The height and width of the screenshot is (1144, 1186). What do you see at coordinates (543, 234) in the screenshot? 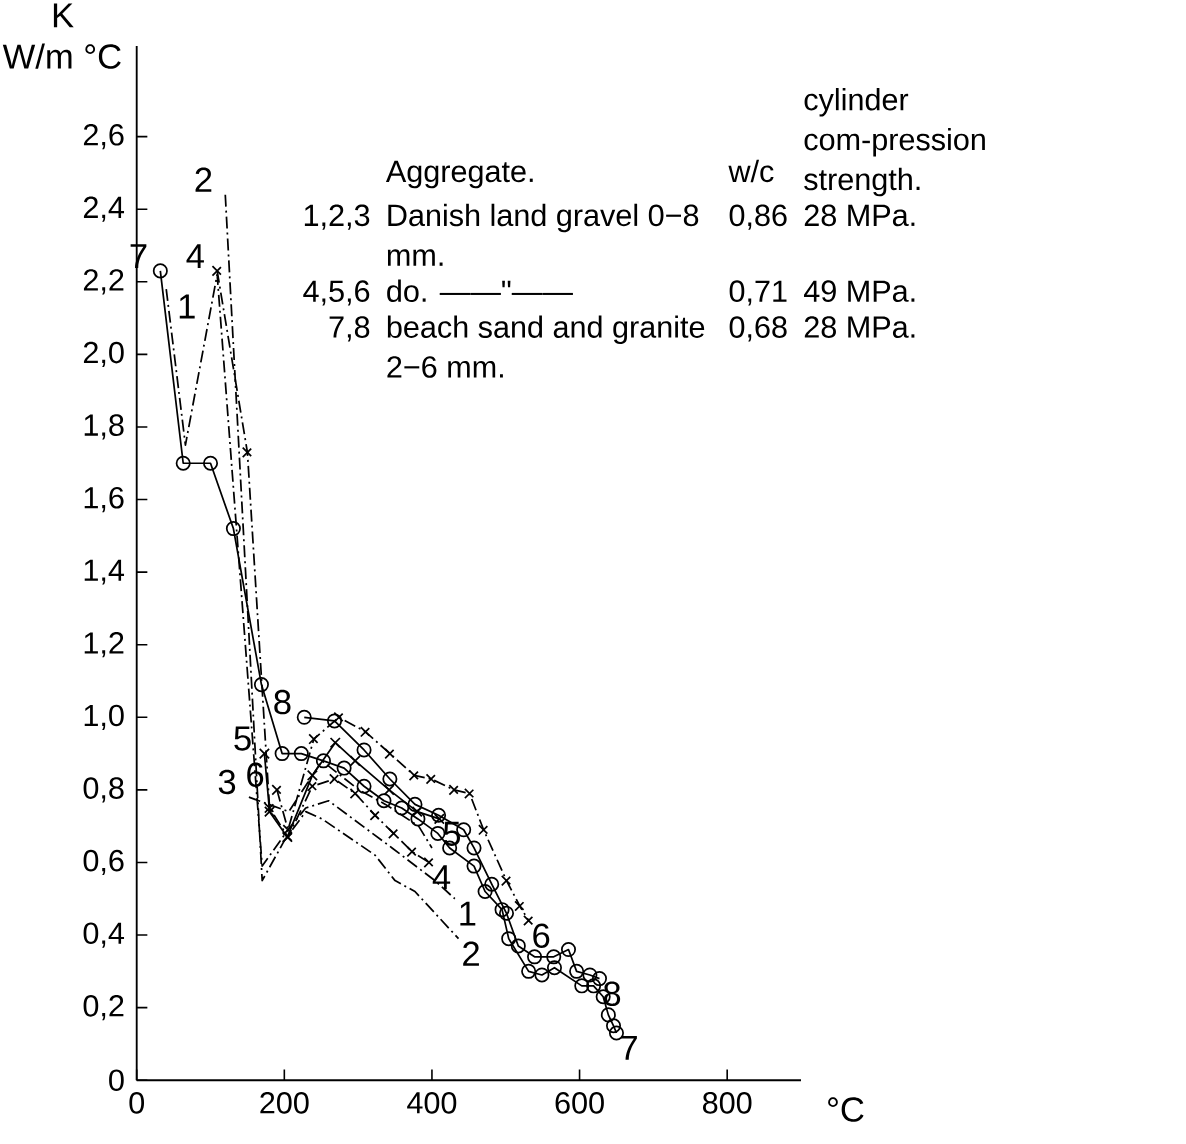
I see `annotation: Danish land gravel 0−8 mm.` at bounding box center [543, 234].